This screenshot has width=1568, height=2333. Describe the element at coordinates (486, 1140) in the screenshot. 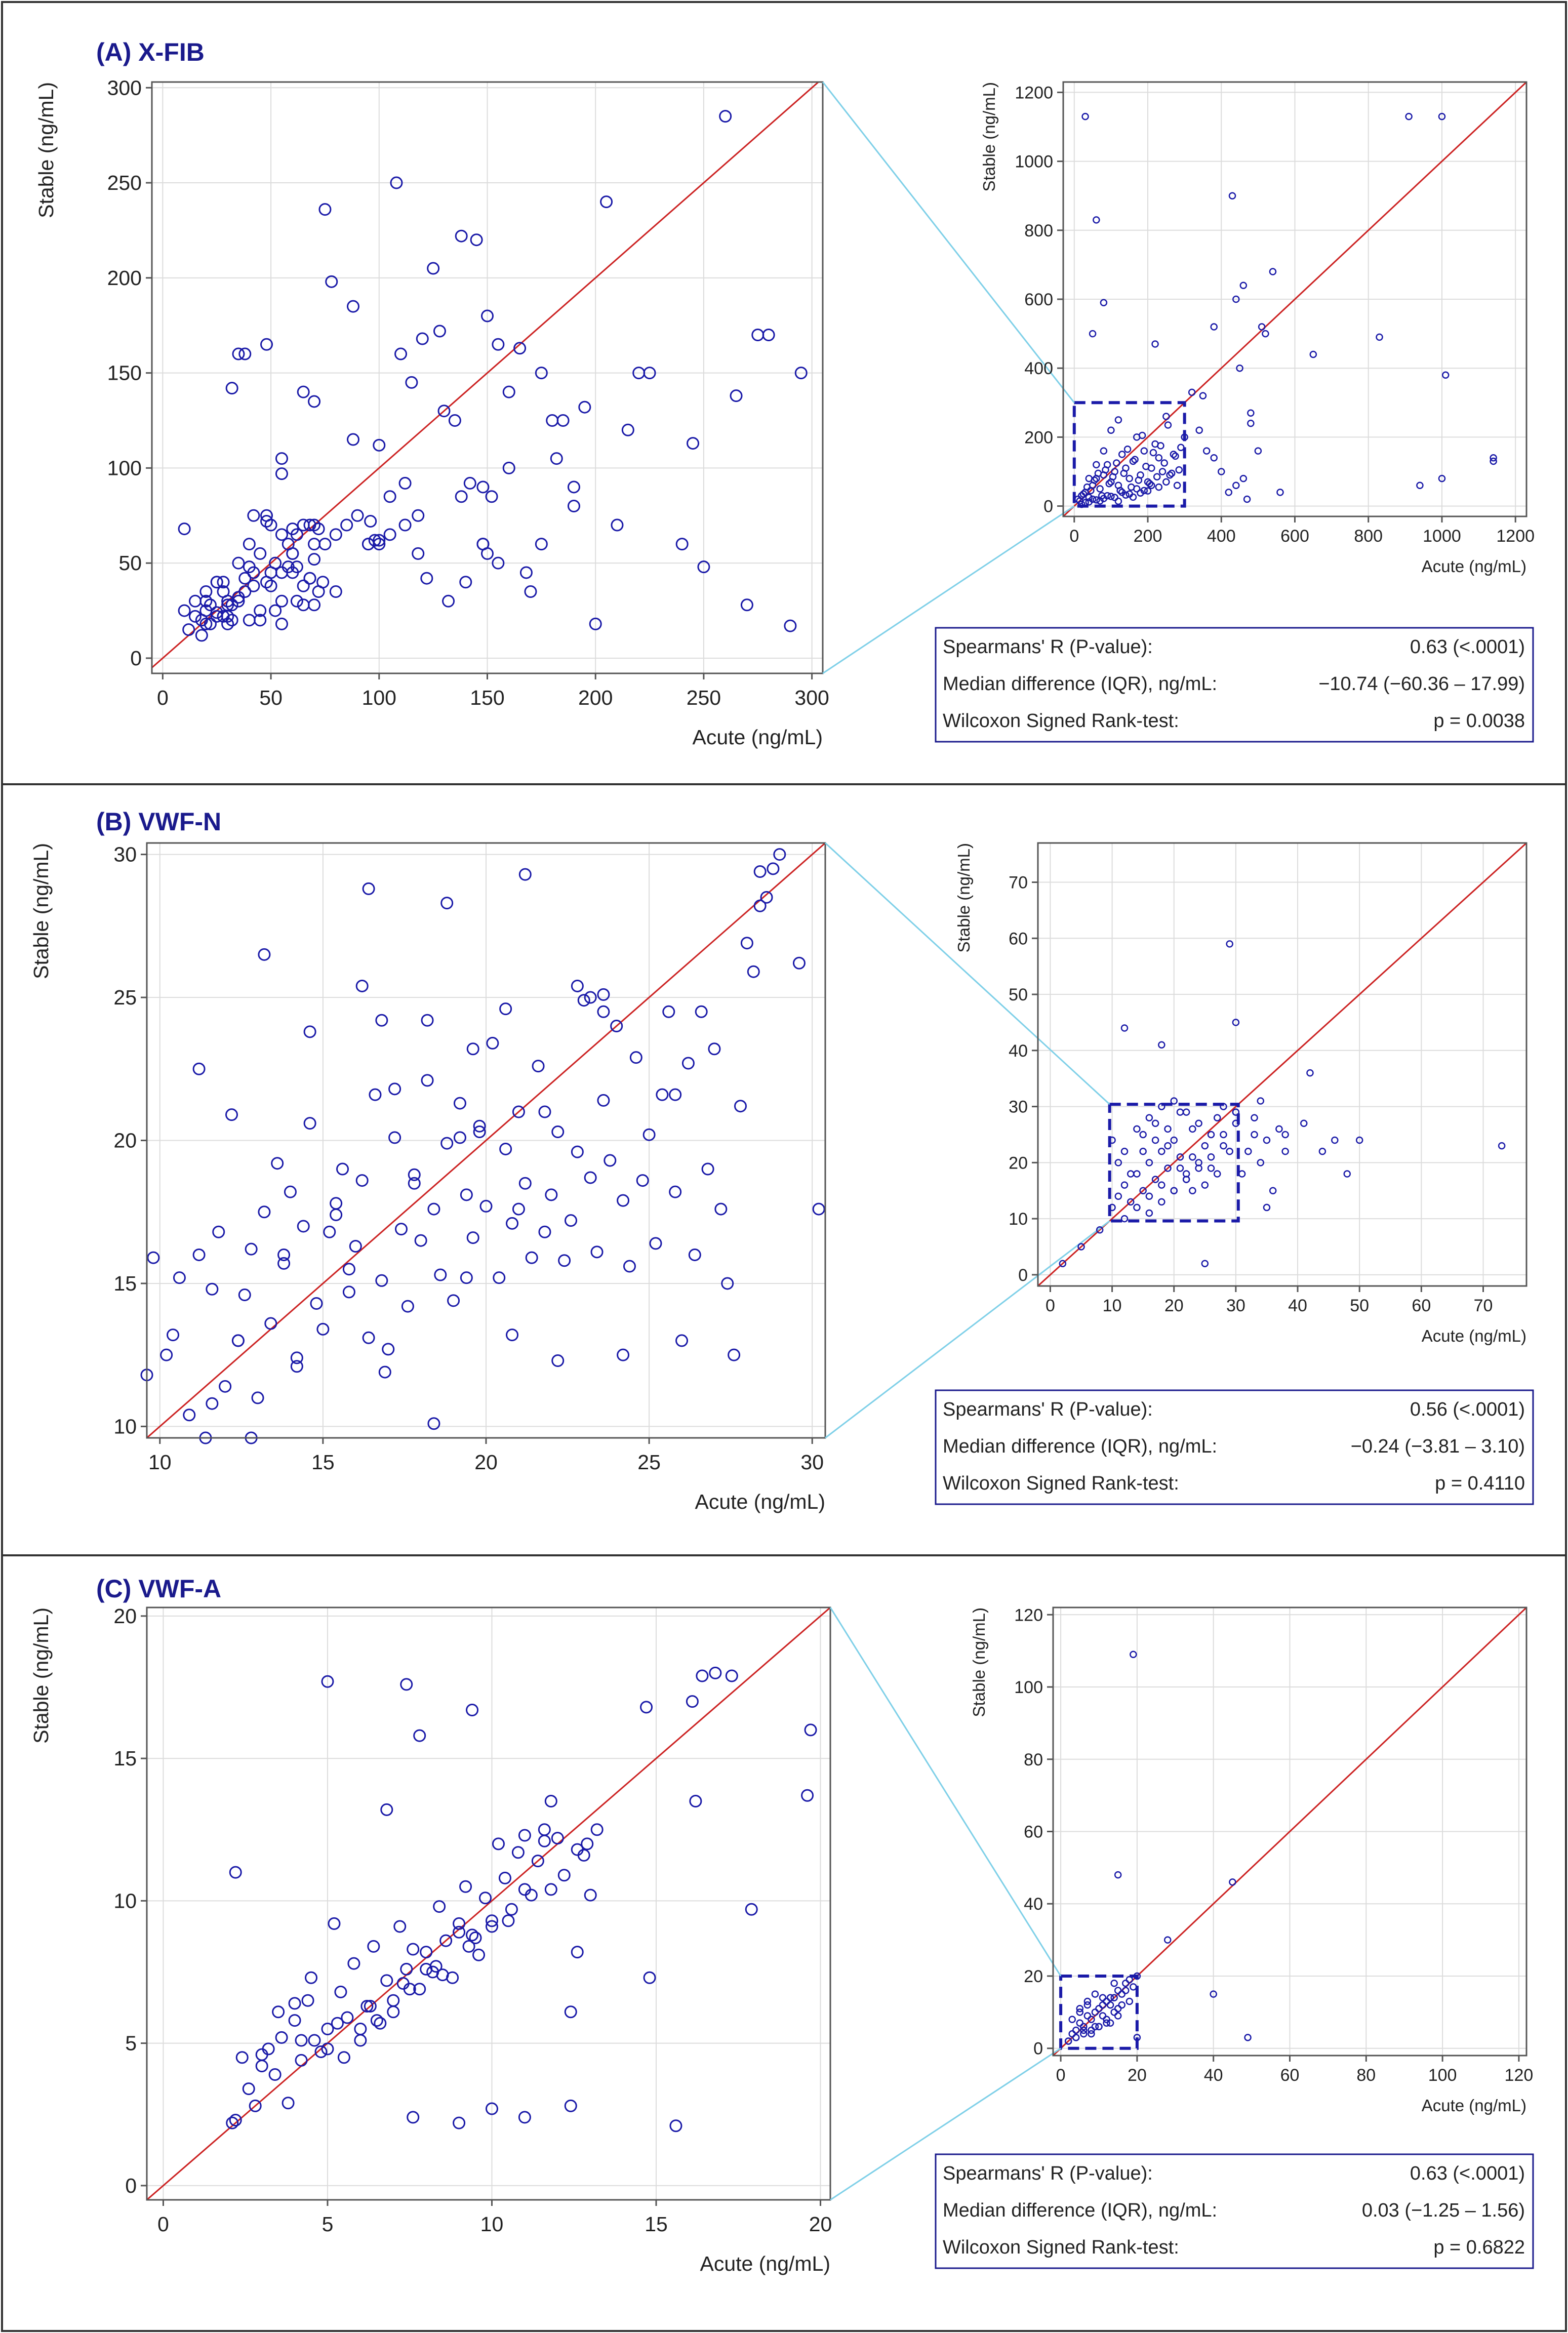

I see `identity-line` at that location.